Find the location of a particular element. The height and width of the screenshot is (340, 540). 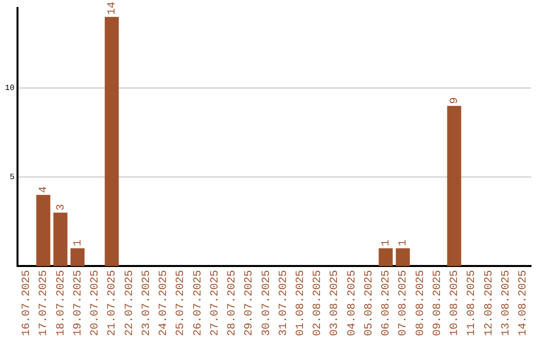

x-tick-label: 24.07.2025 is located at coordinates (164, 303).